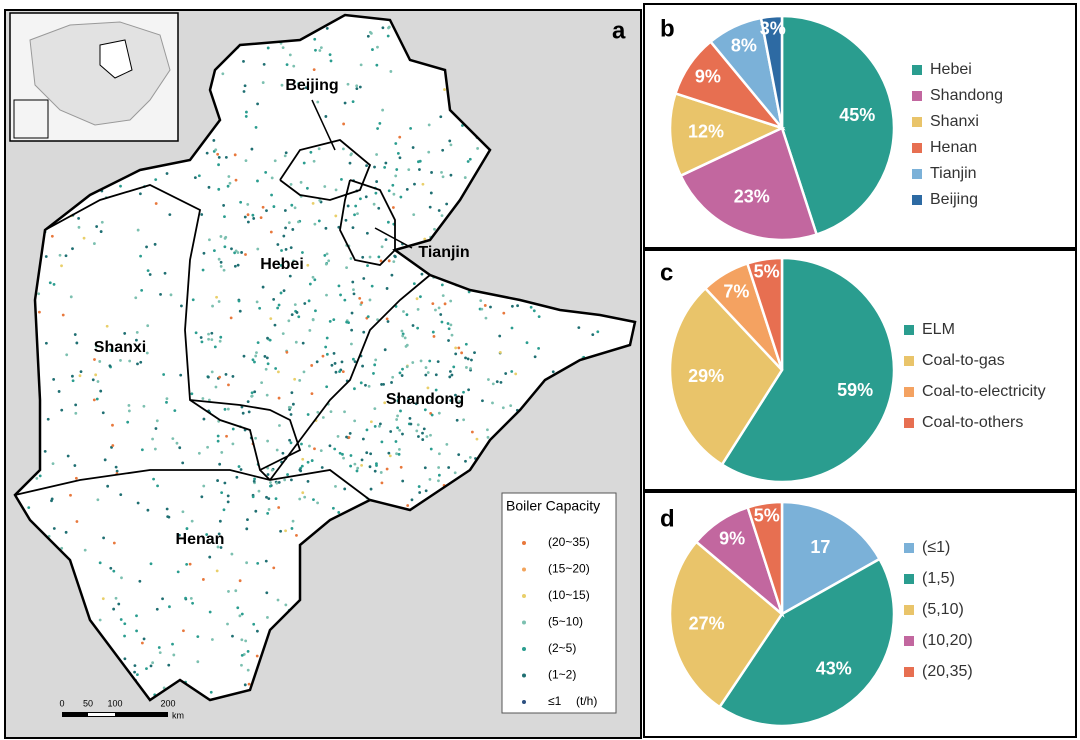  I want to click on province-label: Tianjin, so click(443, 252).